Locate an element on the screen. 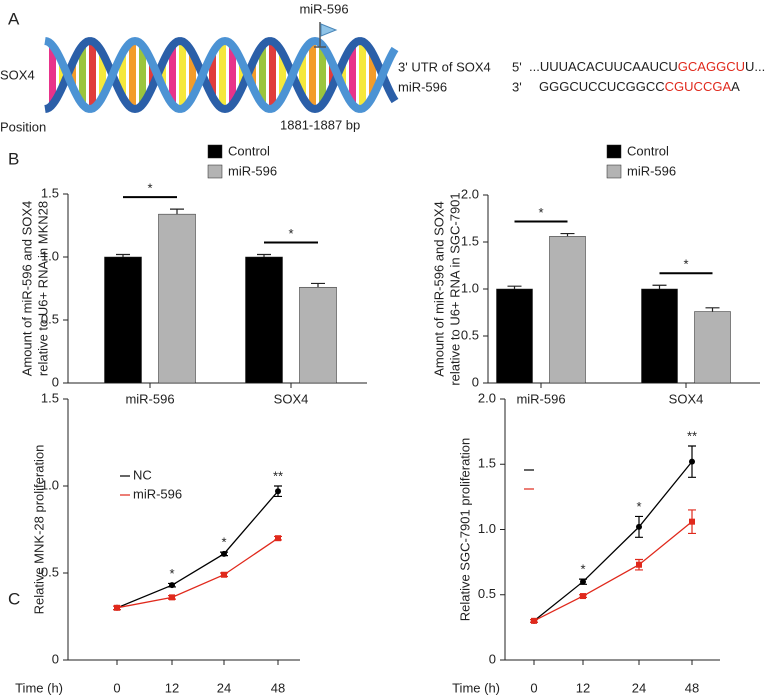 Image resolution: width=772 pixels, height=700 pixels. mirna-end: 3' is located at coordinates (517, 86).